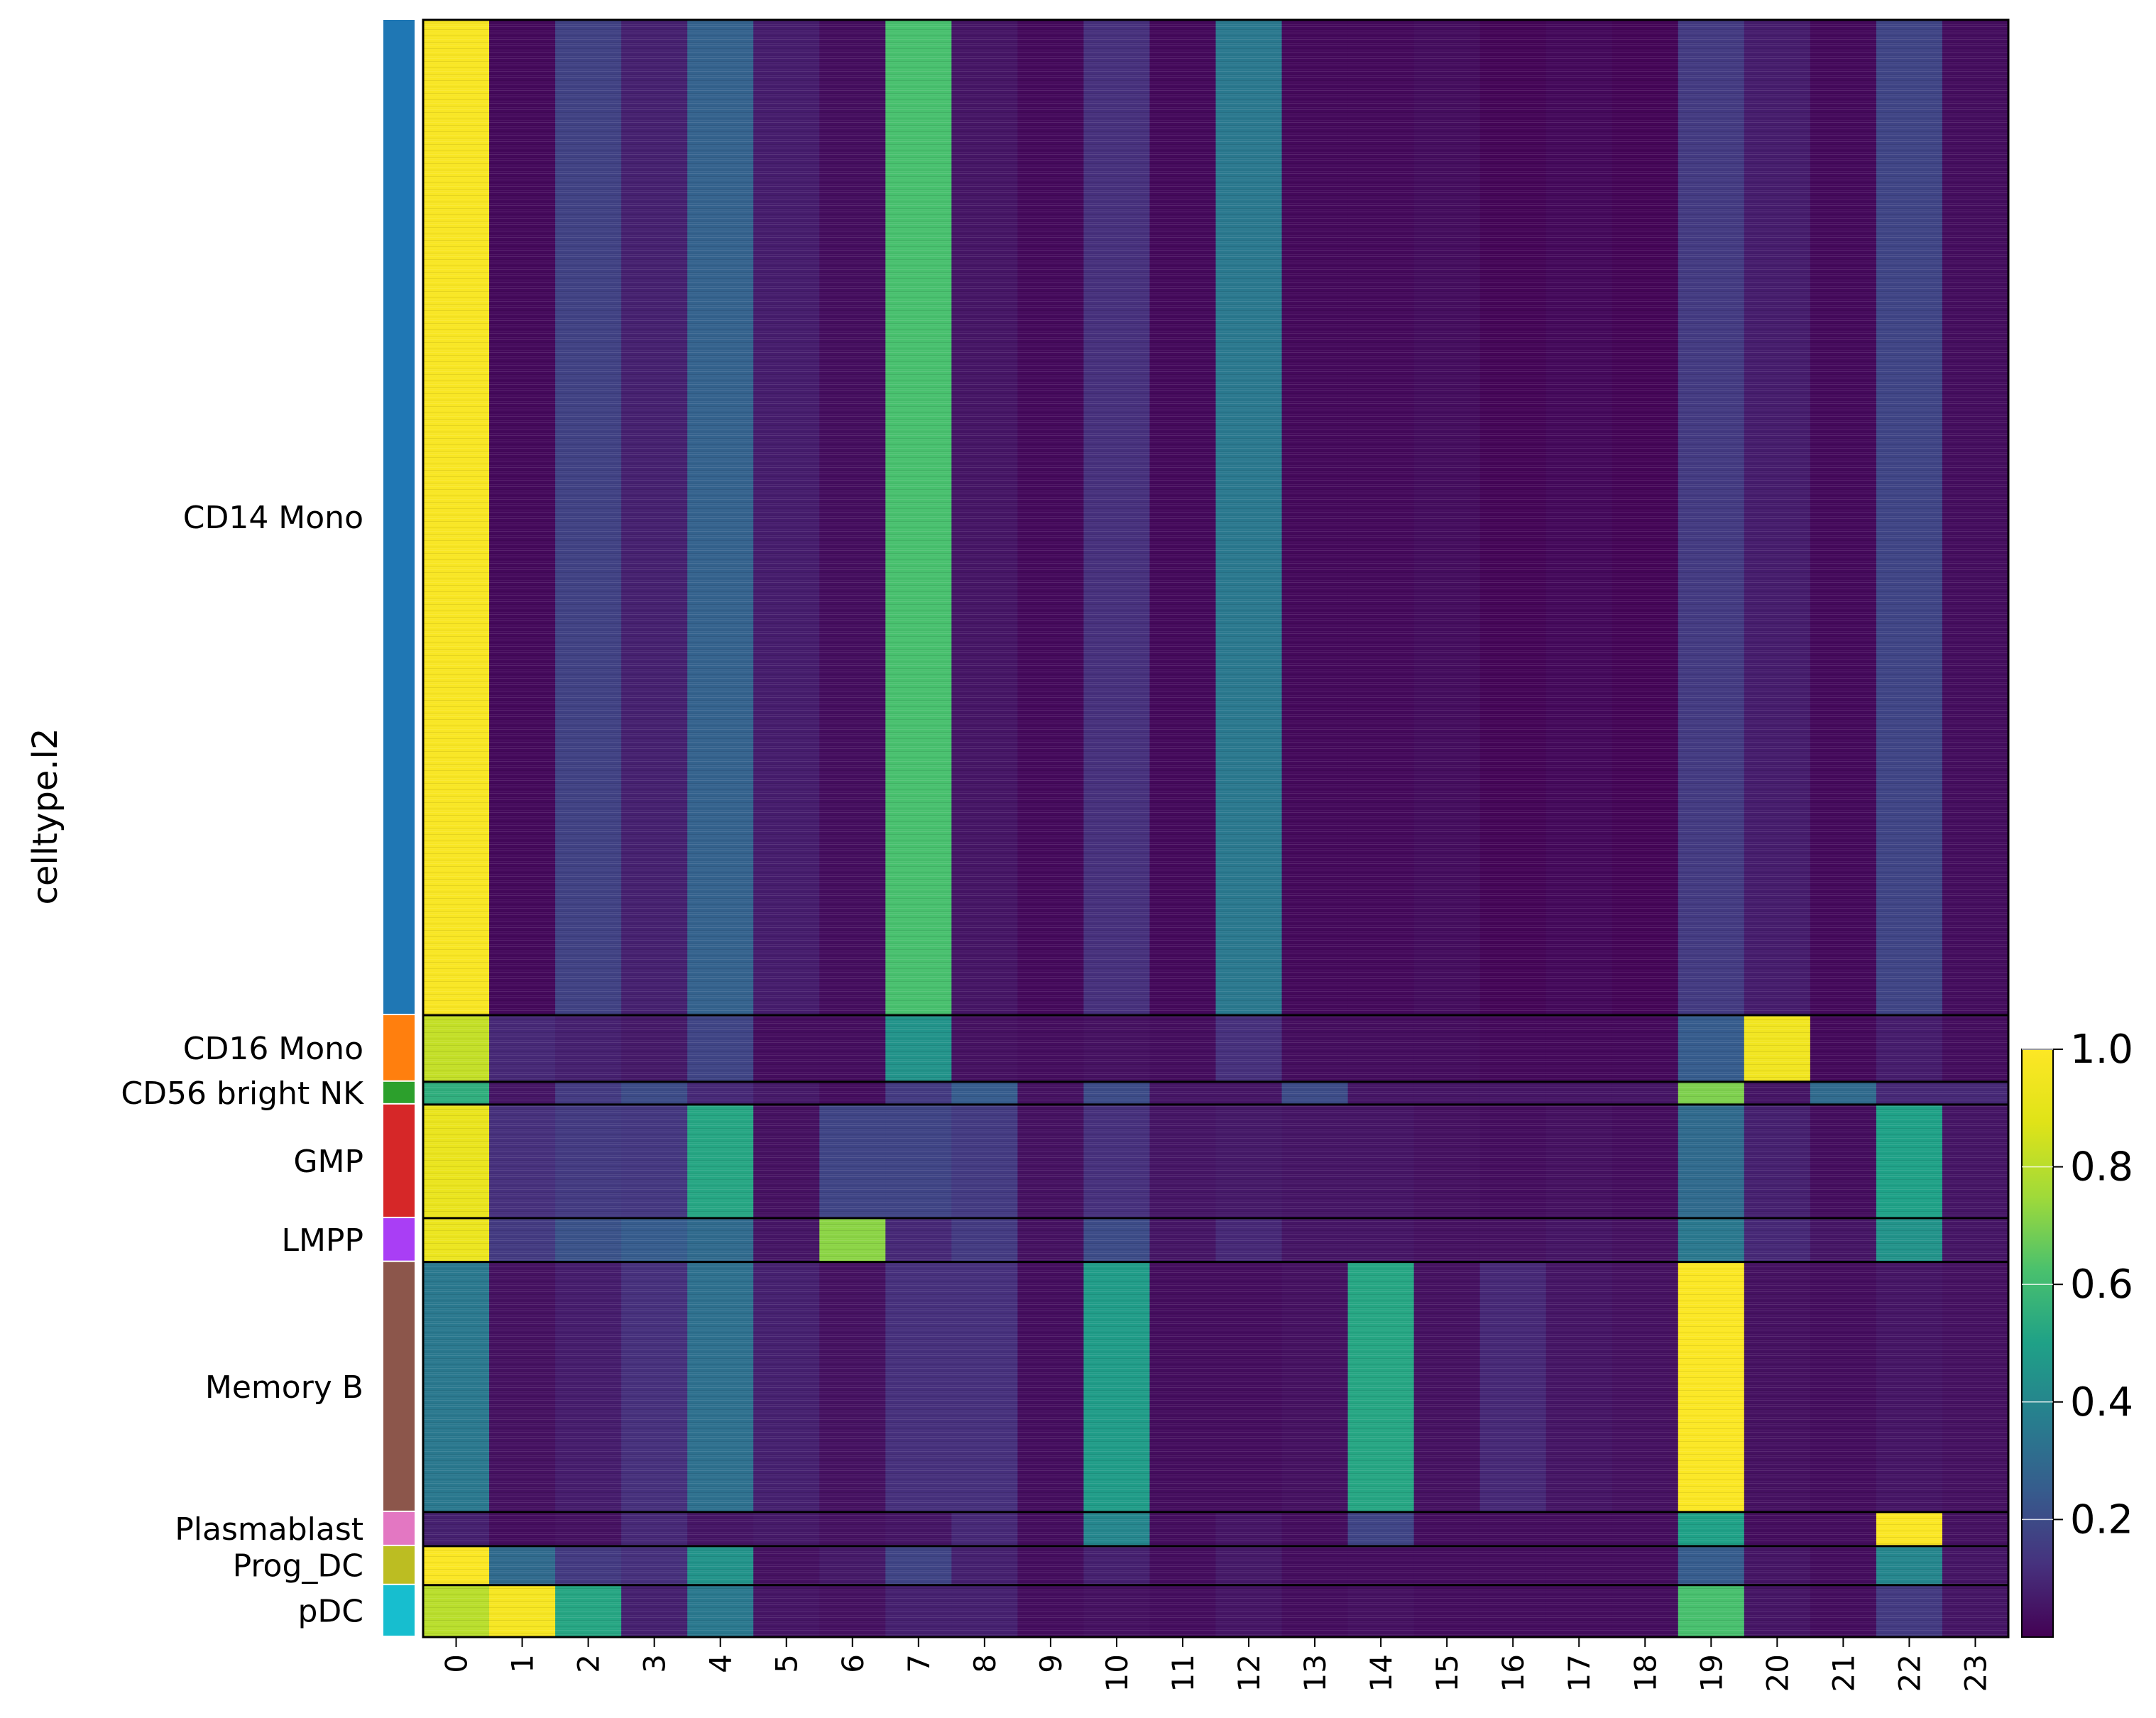  I want to click on x-tick-label: 12, so click(1249, 1673).